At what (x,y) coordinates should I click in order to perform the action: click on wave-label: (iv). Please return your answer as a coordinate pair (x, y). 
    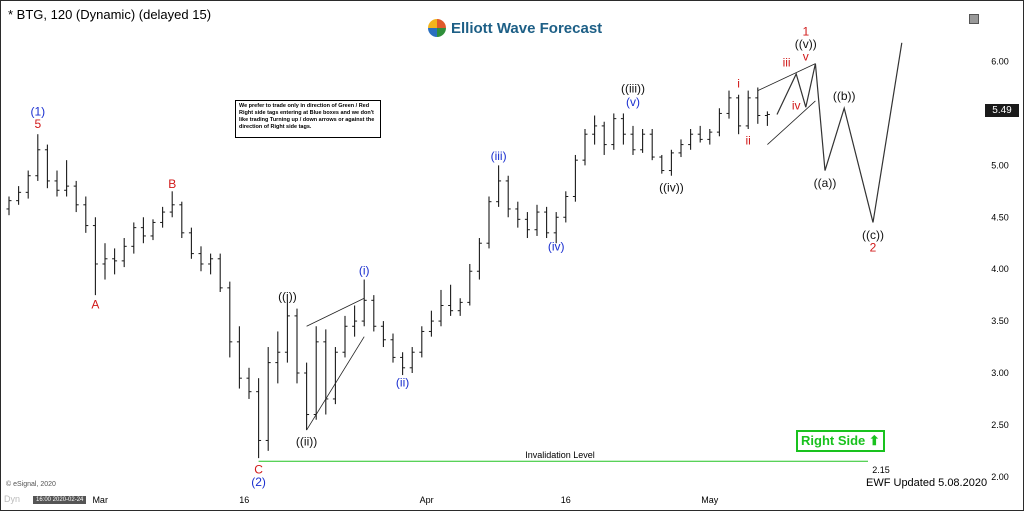
    Looking at the image, I should click on (556, 246).